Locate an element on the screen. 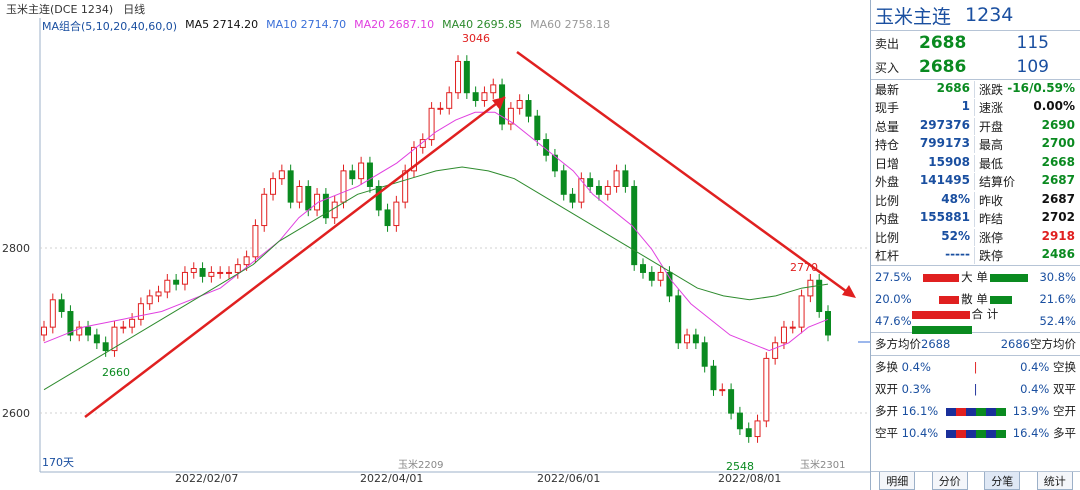 The width and height of the screenshot is (1080, 490). tab-2: 分笔 is located at coordinates (1002, 481).